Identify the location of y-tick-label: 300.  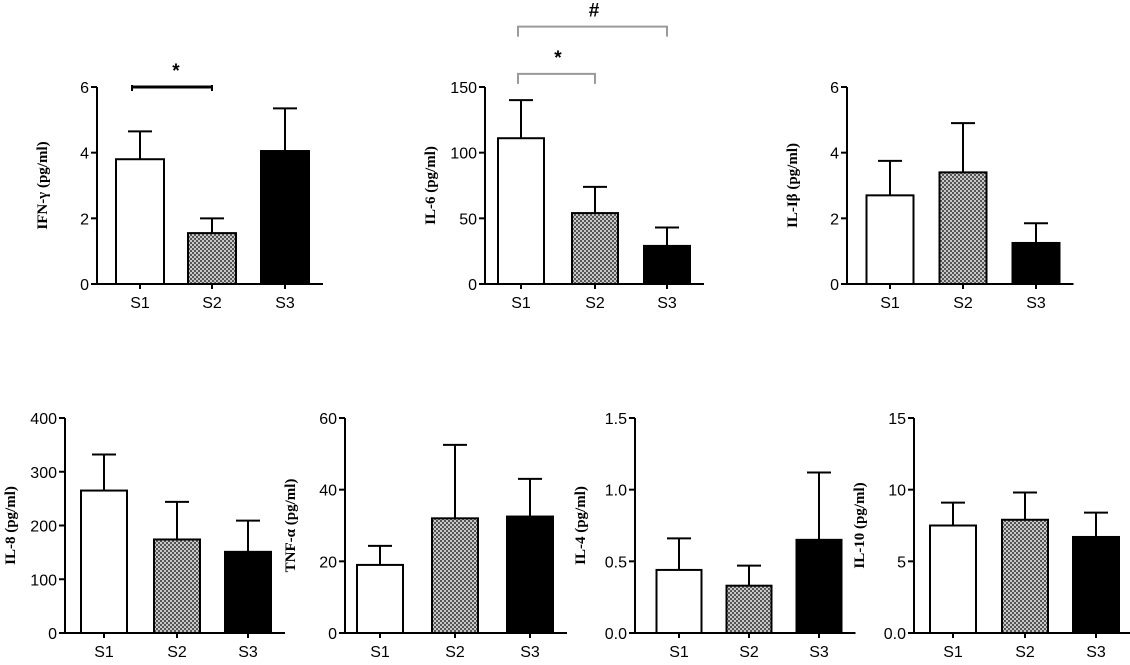
(43, 473).